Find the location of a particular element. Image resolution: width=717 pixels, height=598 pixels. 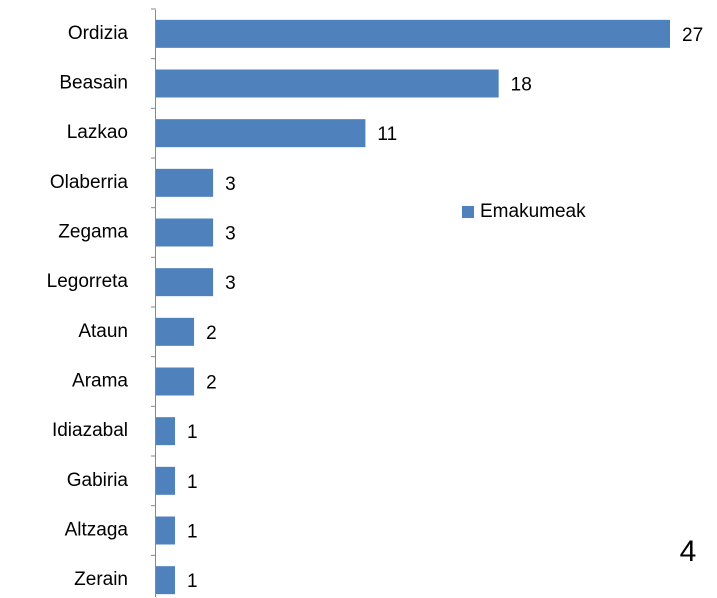

value-label: 18 is located at coordinates (521, 85).